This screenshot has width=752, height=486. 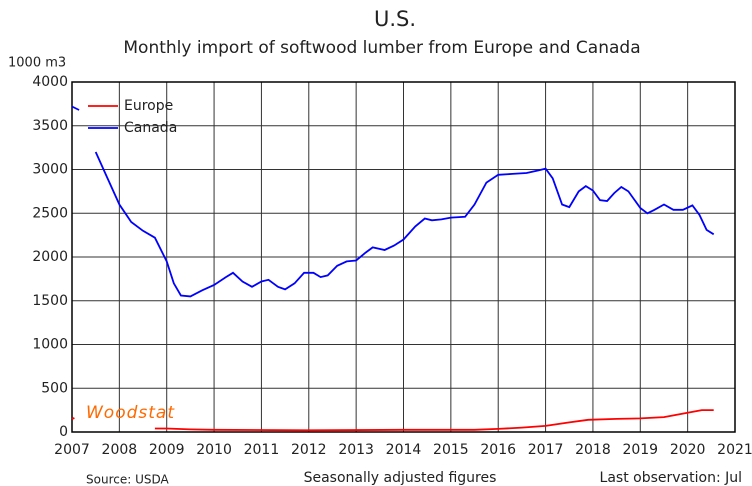 I want to click on x-tick-label: 2012, so click(x=309, y=450).